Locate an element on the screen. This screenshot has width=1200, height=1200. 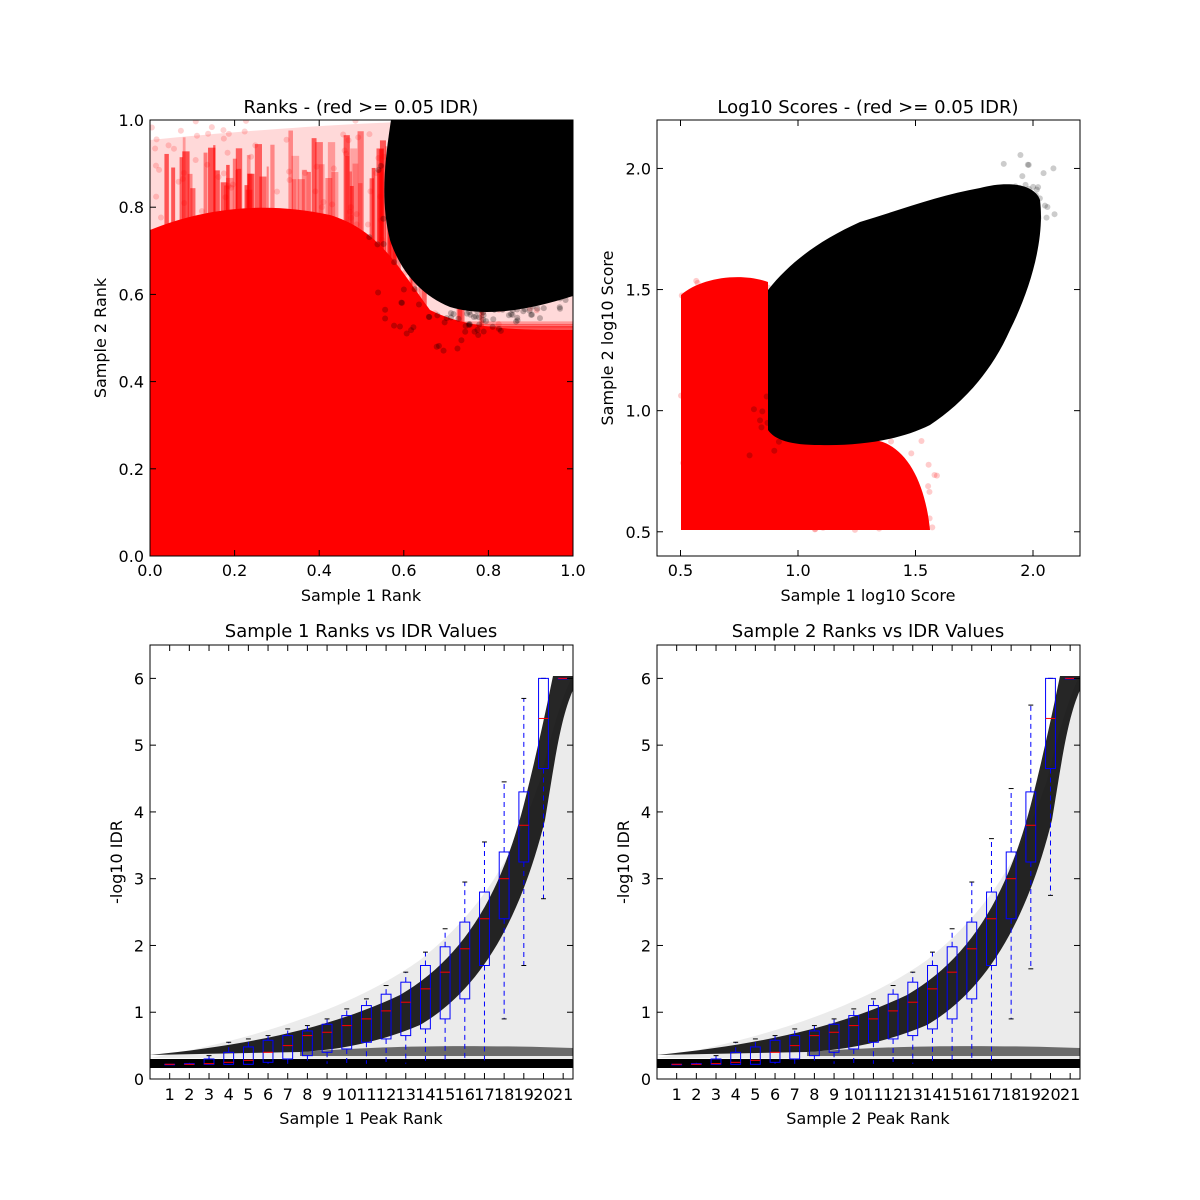
y-tick-label: 4 is located at coordinates (139, 812).